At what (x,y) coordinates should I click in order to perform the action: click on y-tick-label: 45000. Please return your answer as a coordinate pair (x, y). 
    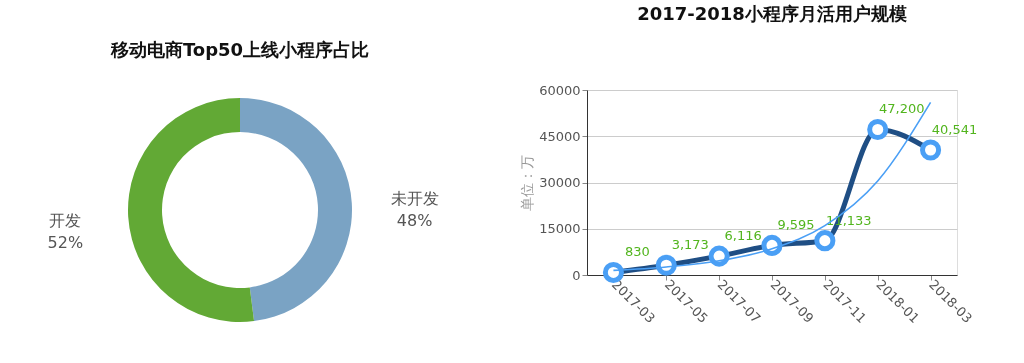
    Looking at the image, I should click on (560, 136).